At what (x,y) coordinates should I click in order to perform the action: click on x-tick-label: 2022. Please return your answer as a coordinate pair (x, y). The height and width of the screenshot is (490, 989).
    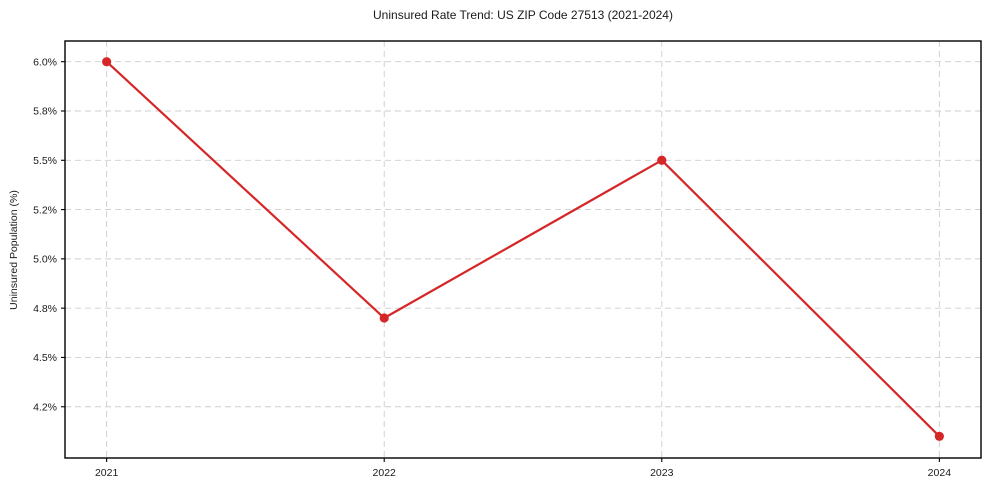
    Looking at the image, I should click on (385, 473).